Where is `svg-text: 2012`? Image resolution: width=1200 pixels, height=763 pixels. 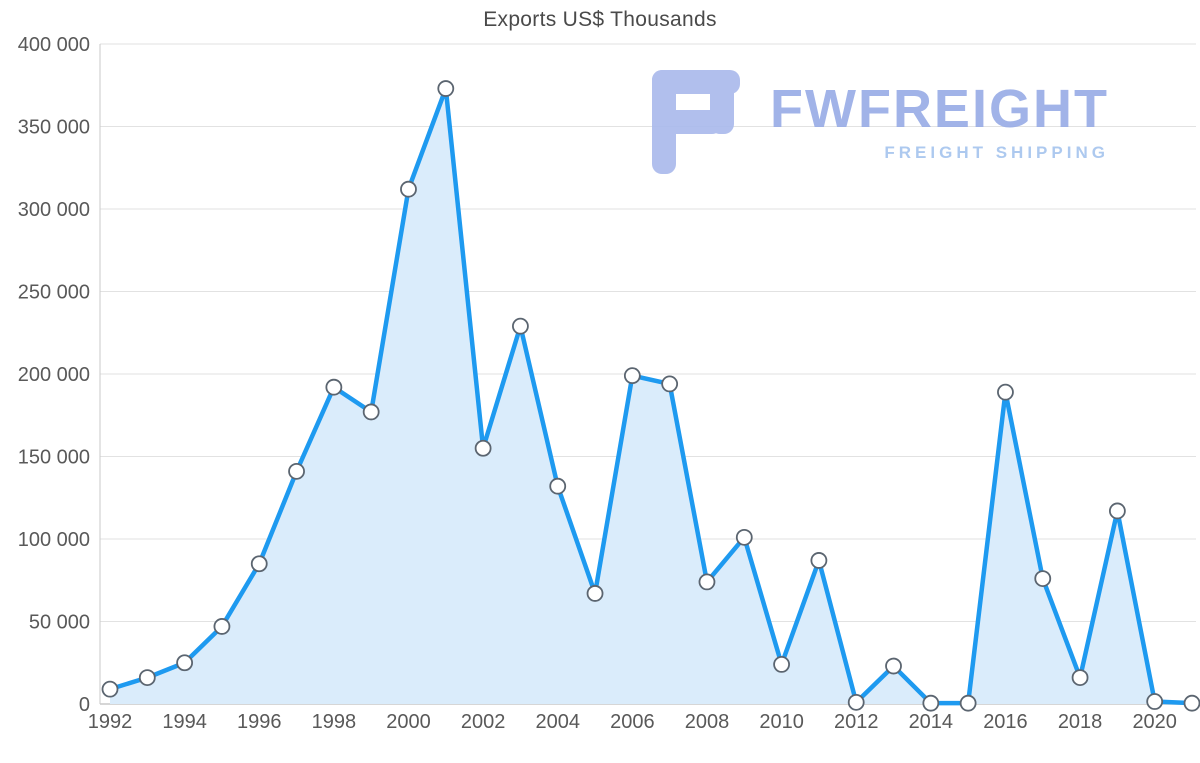 svg-text: 2012 is located at coordinates (856, 722).